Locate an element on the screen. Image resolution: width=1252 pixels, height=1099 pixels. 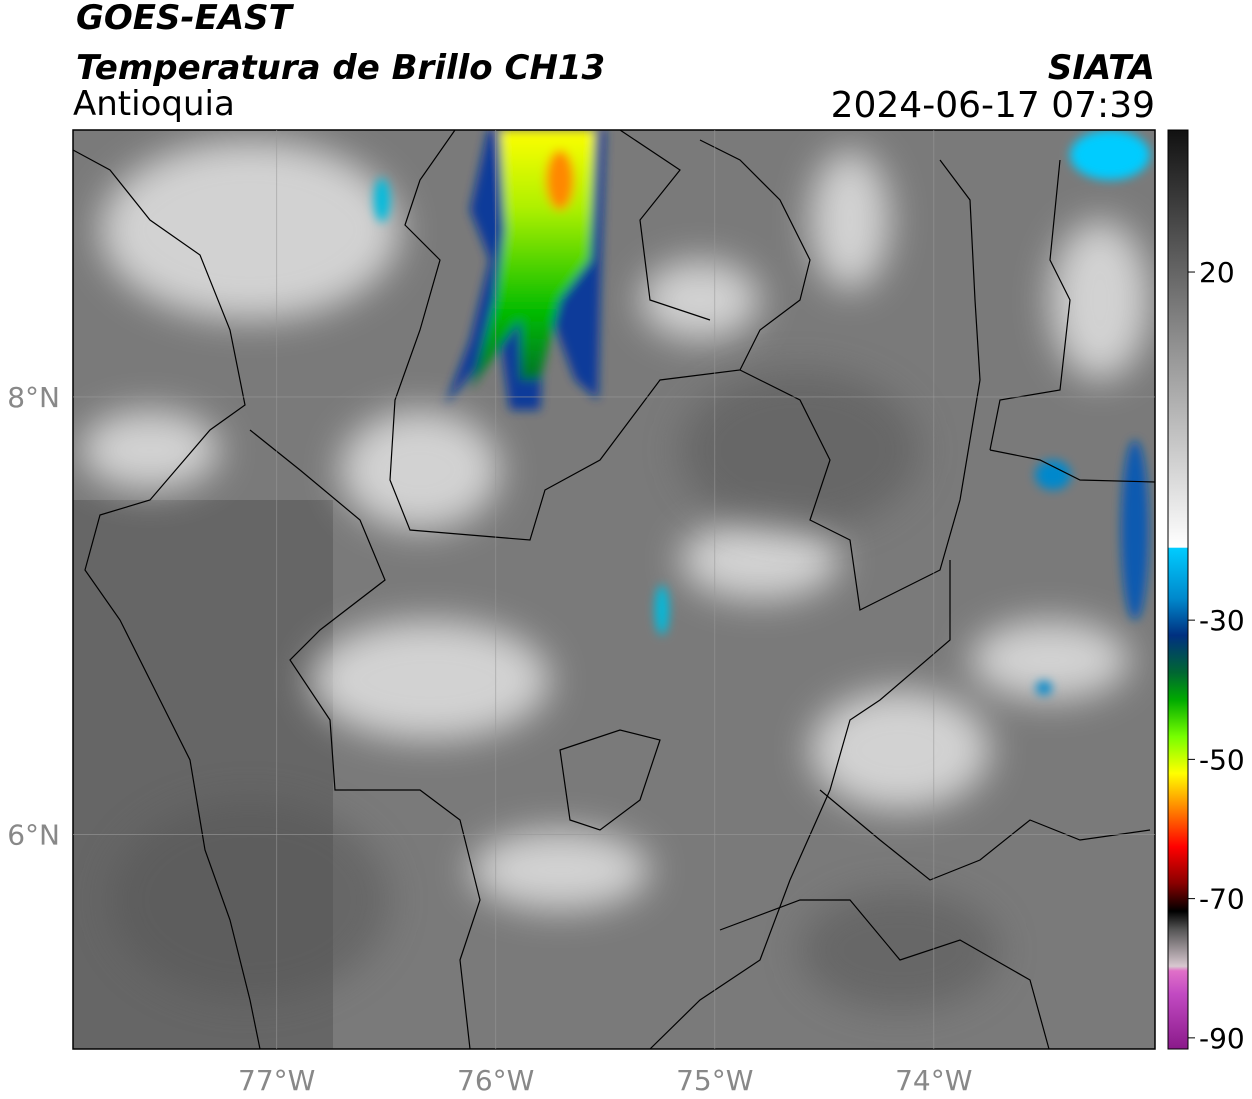
source: SIATA is located at coordinates (1101, 68).